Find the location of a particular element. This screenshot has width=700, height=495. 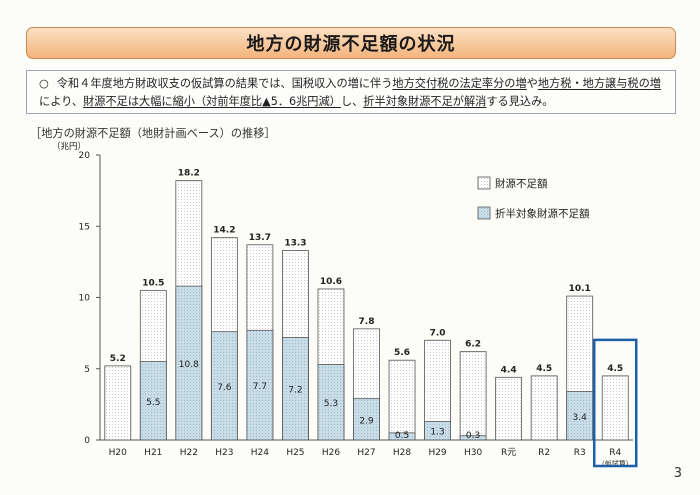

data-label-shared: 0.5 is located at coordinates (402, 436).